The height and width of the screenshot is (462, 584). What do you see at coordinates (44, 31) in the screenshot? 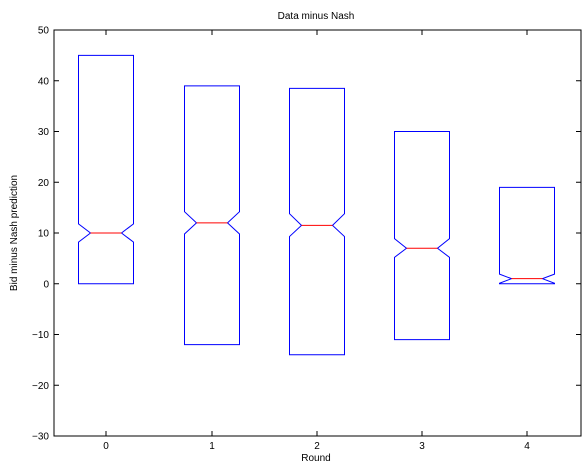
I see `y-tick-label: 50` at bounding box center [44, 31].